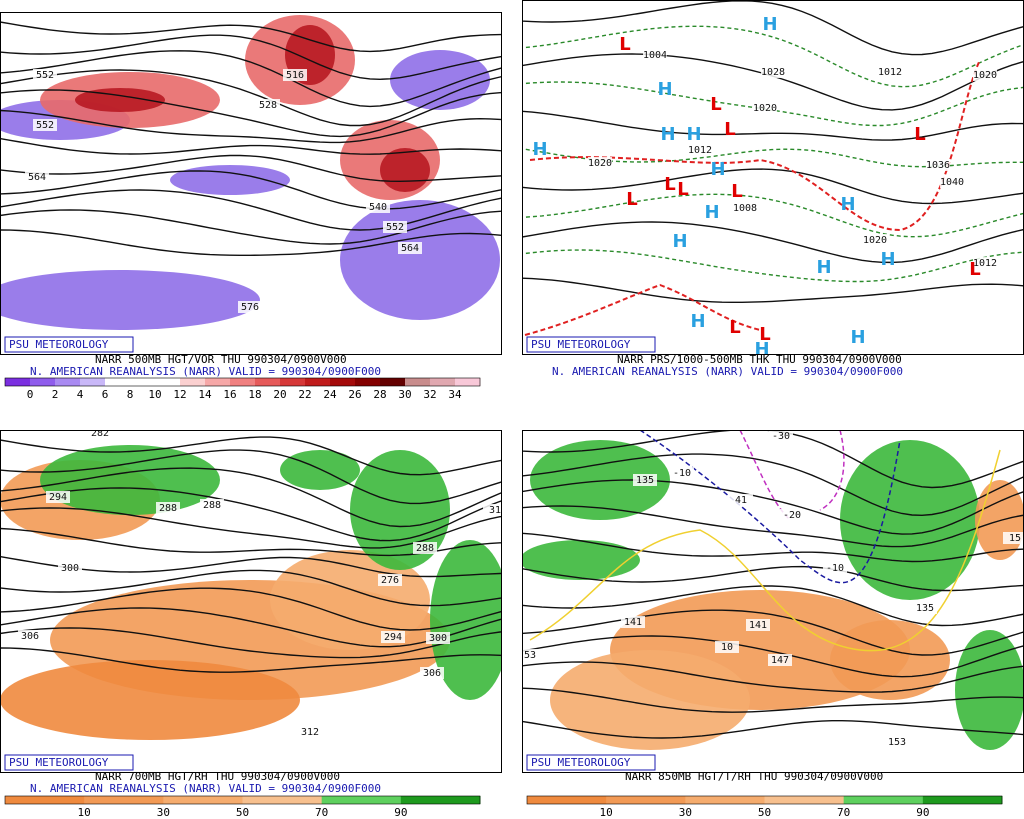  I want to click on legend-label: 10, so click(606, 812).